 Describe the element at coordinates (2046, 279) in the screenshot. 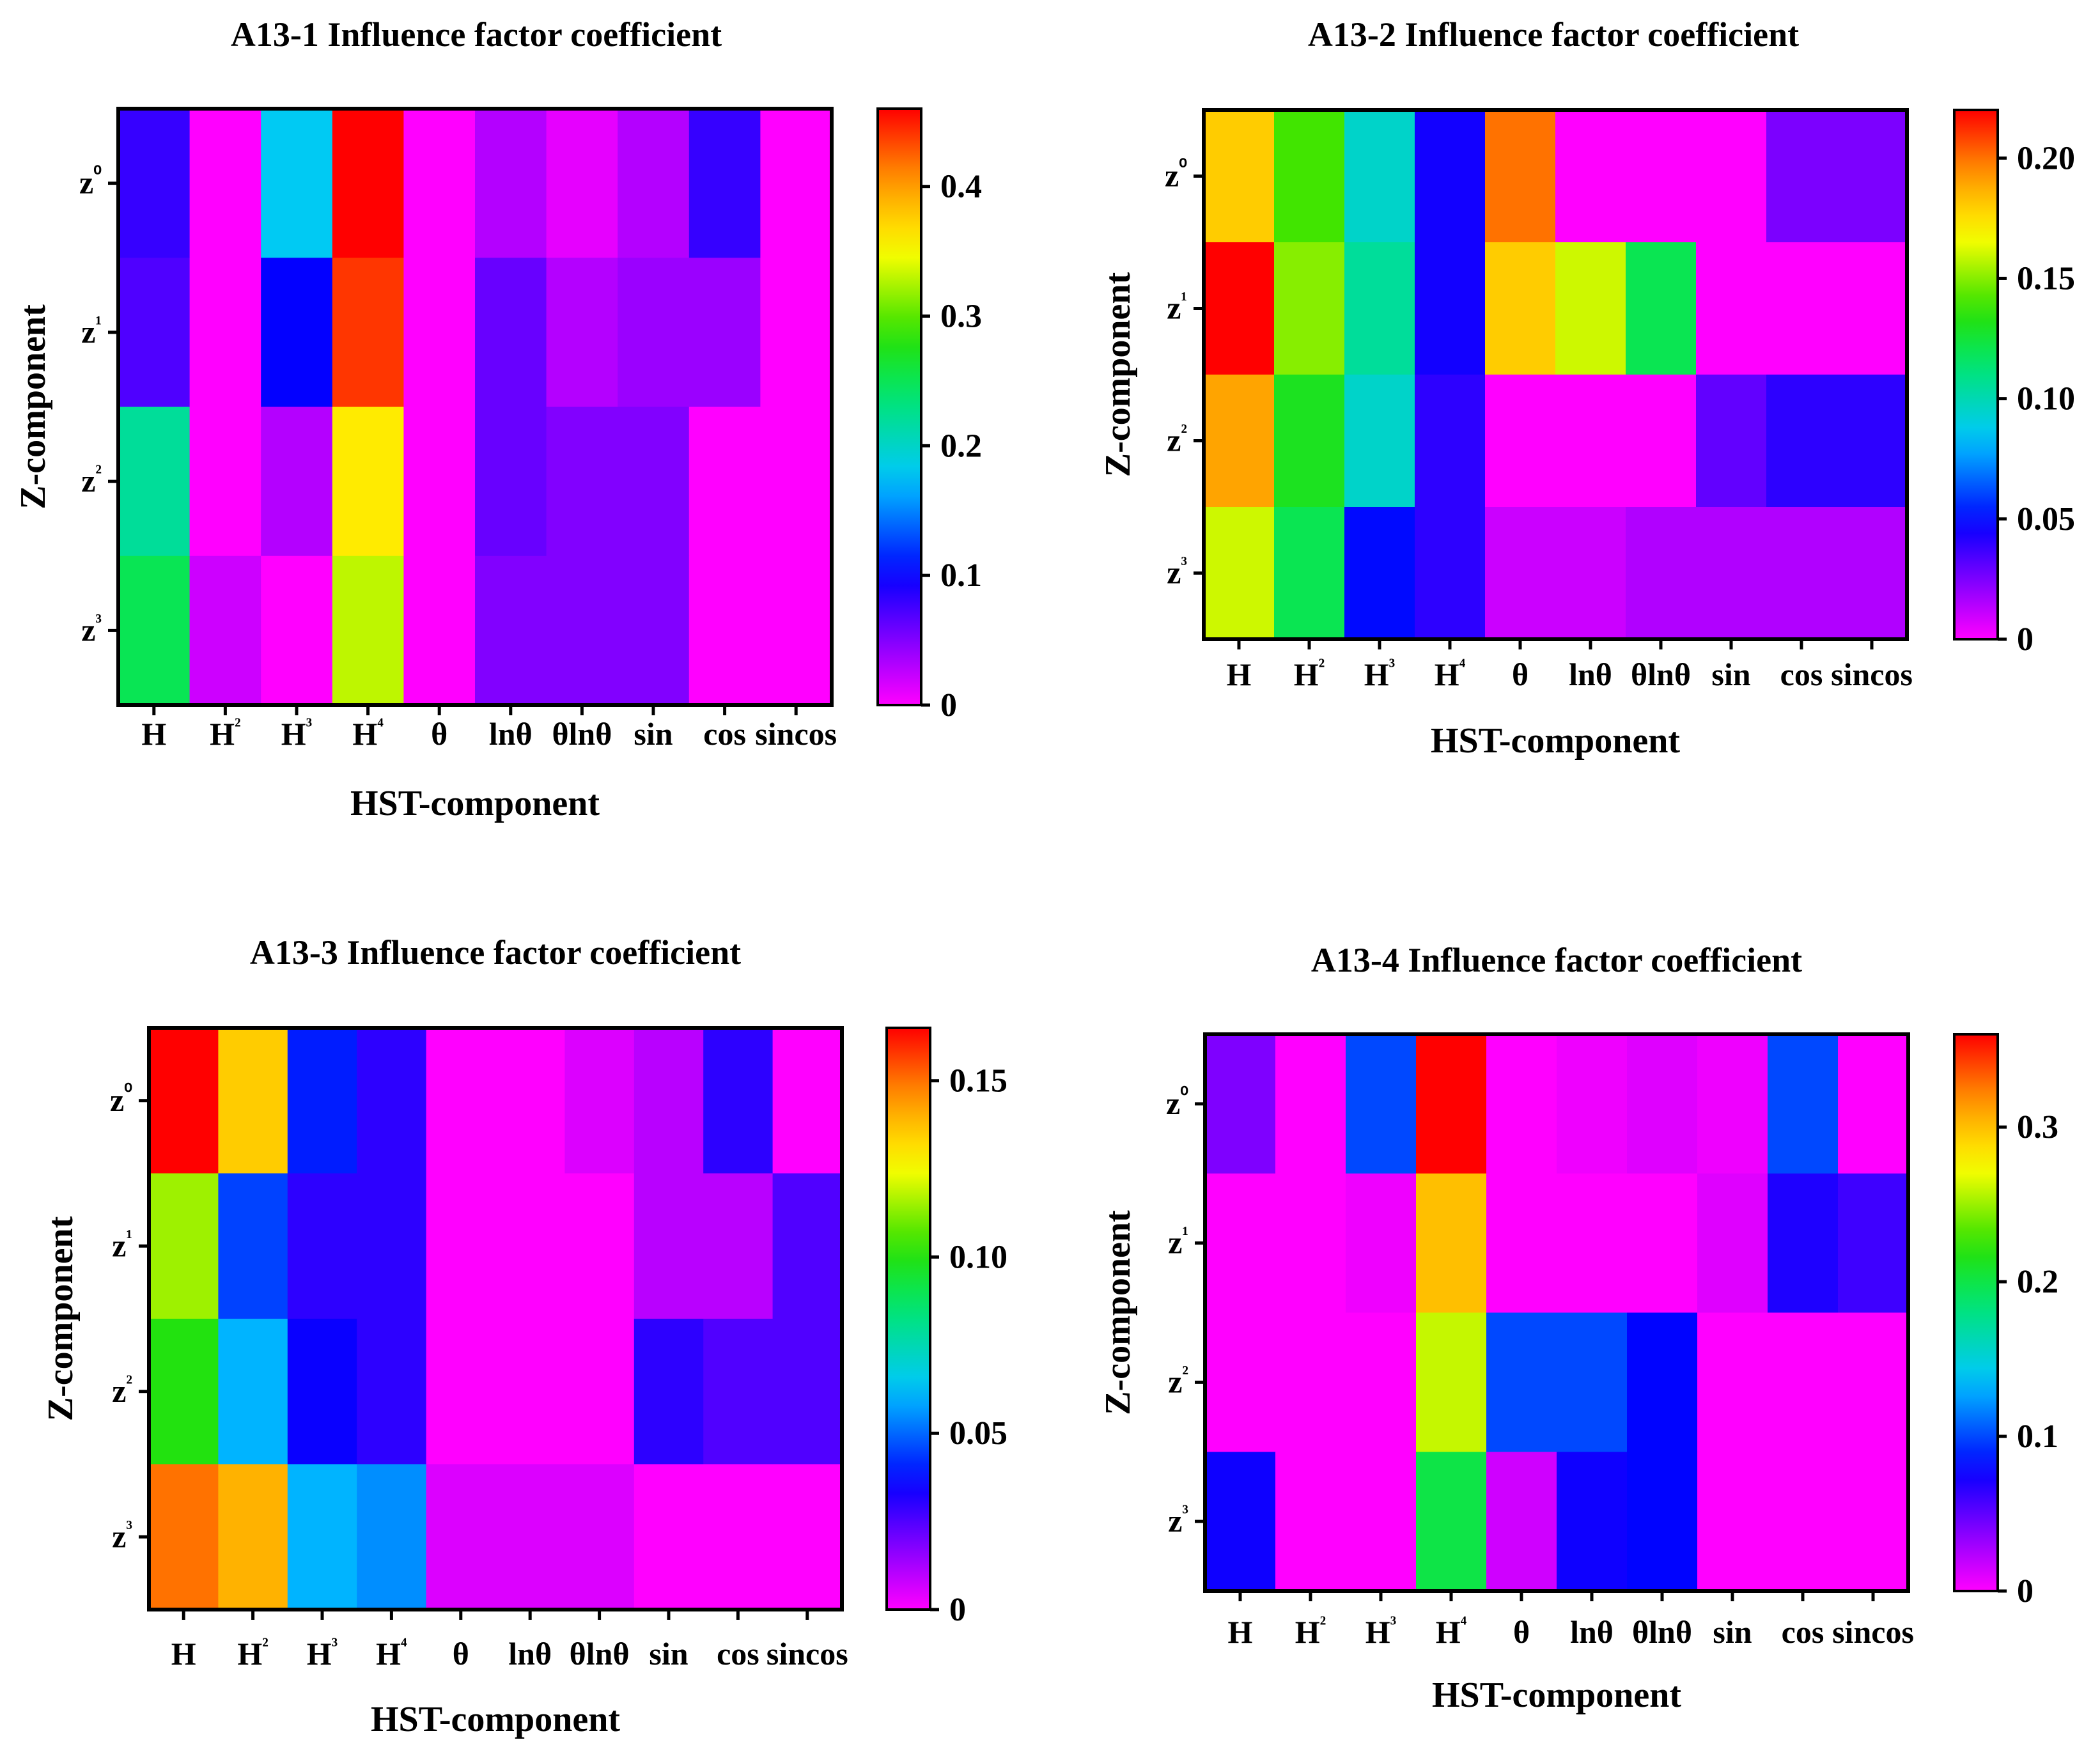

I see `colorbar-tick-label: 0.15` at that location.